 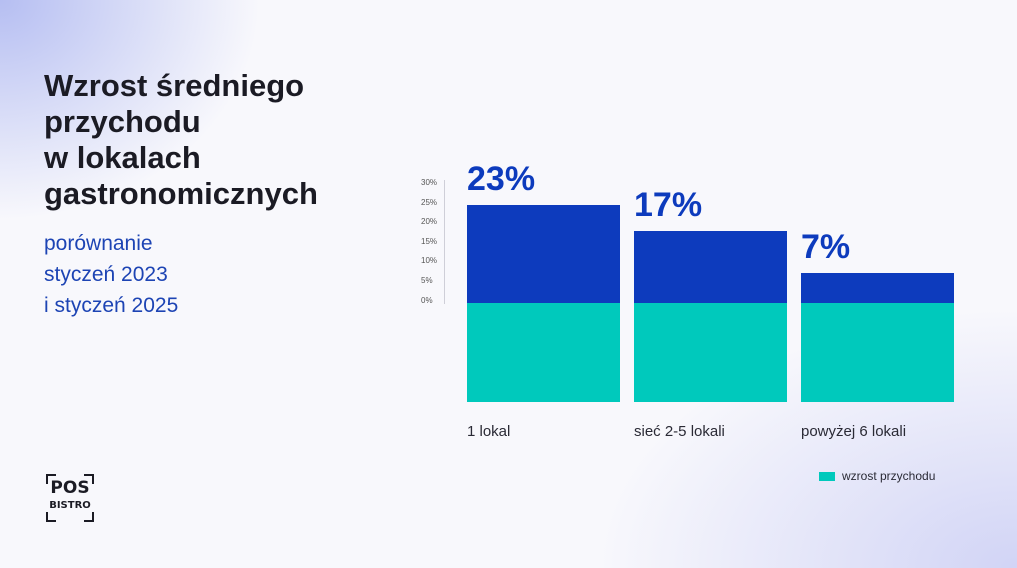 I want to click on logo-corner-bl, so click(x=51, y=517).